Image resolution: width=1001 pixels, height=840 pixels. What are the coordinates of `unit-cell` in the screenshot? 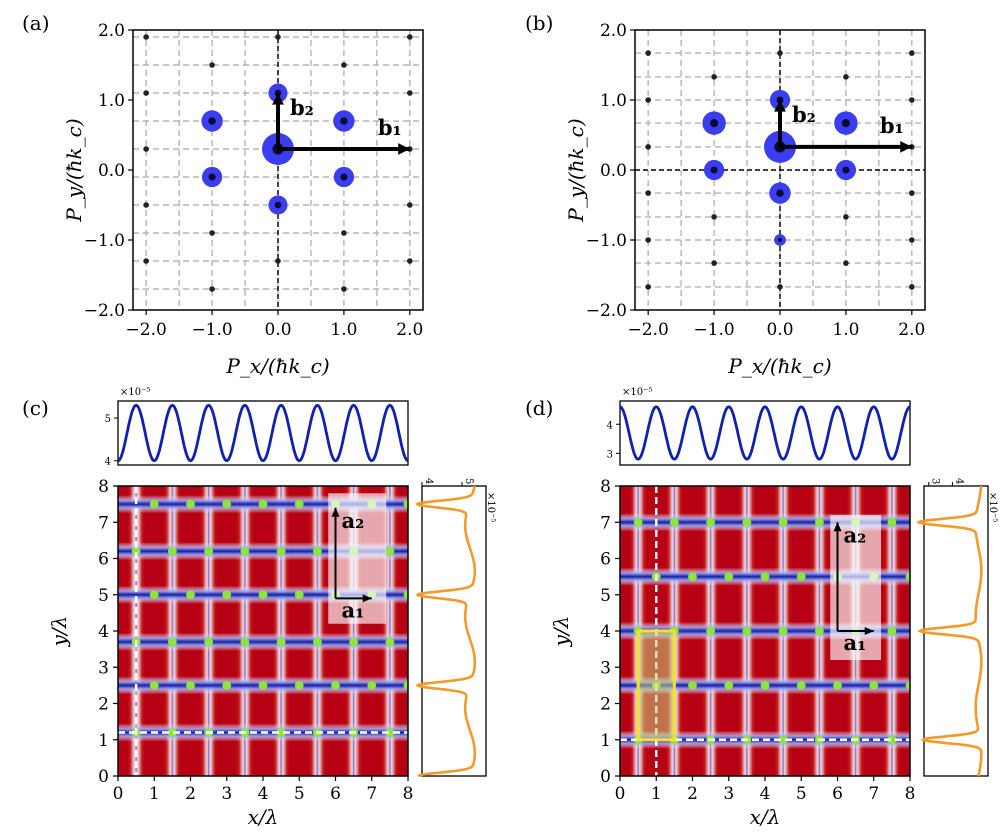 It's located at (656, 685).